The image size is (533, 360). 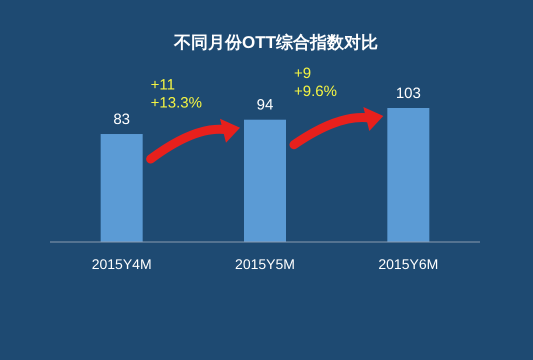 What do you see at coordinates (265, 264) in the screenshot?
I see `x-tick-label: 2015Y5M` at bounding box center [265, 264].